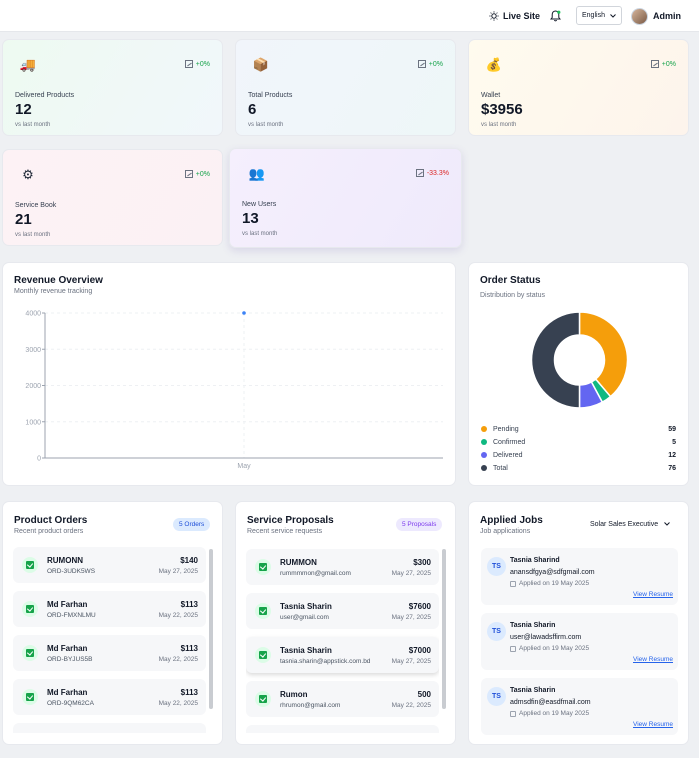  Describe the element at coordinates (411, 705) in the screenshot. I see `proposal-date: May 22, 2025` at that location.